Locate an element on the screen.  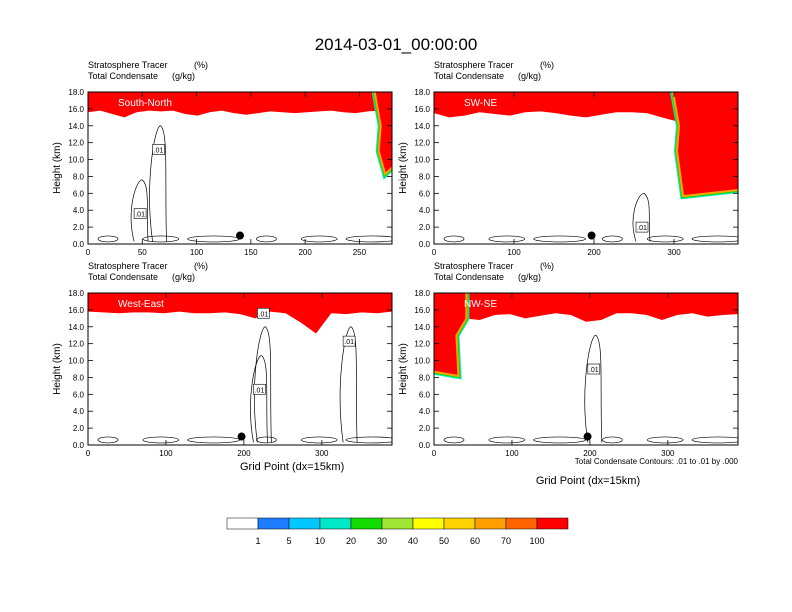
panel-title: SW-NE is located at coordinates (480, 103).